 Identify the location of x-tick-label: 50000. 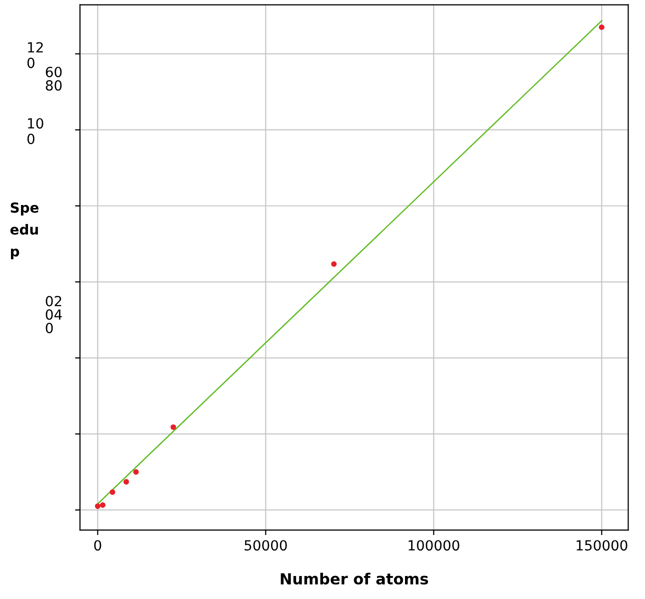
(265, 545).